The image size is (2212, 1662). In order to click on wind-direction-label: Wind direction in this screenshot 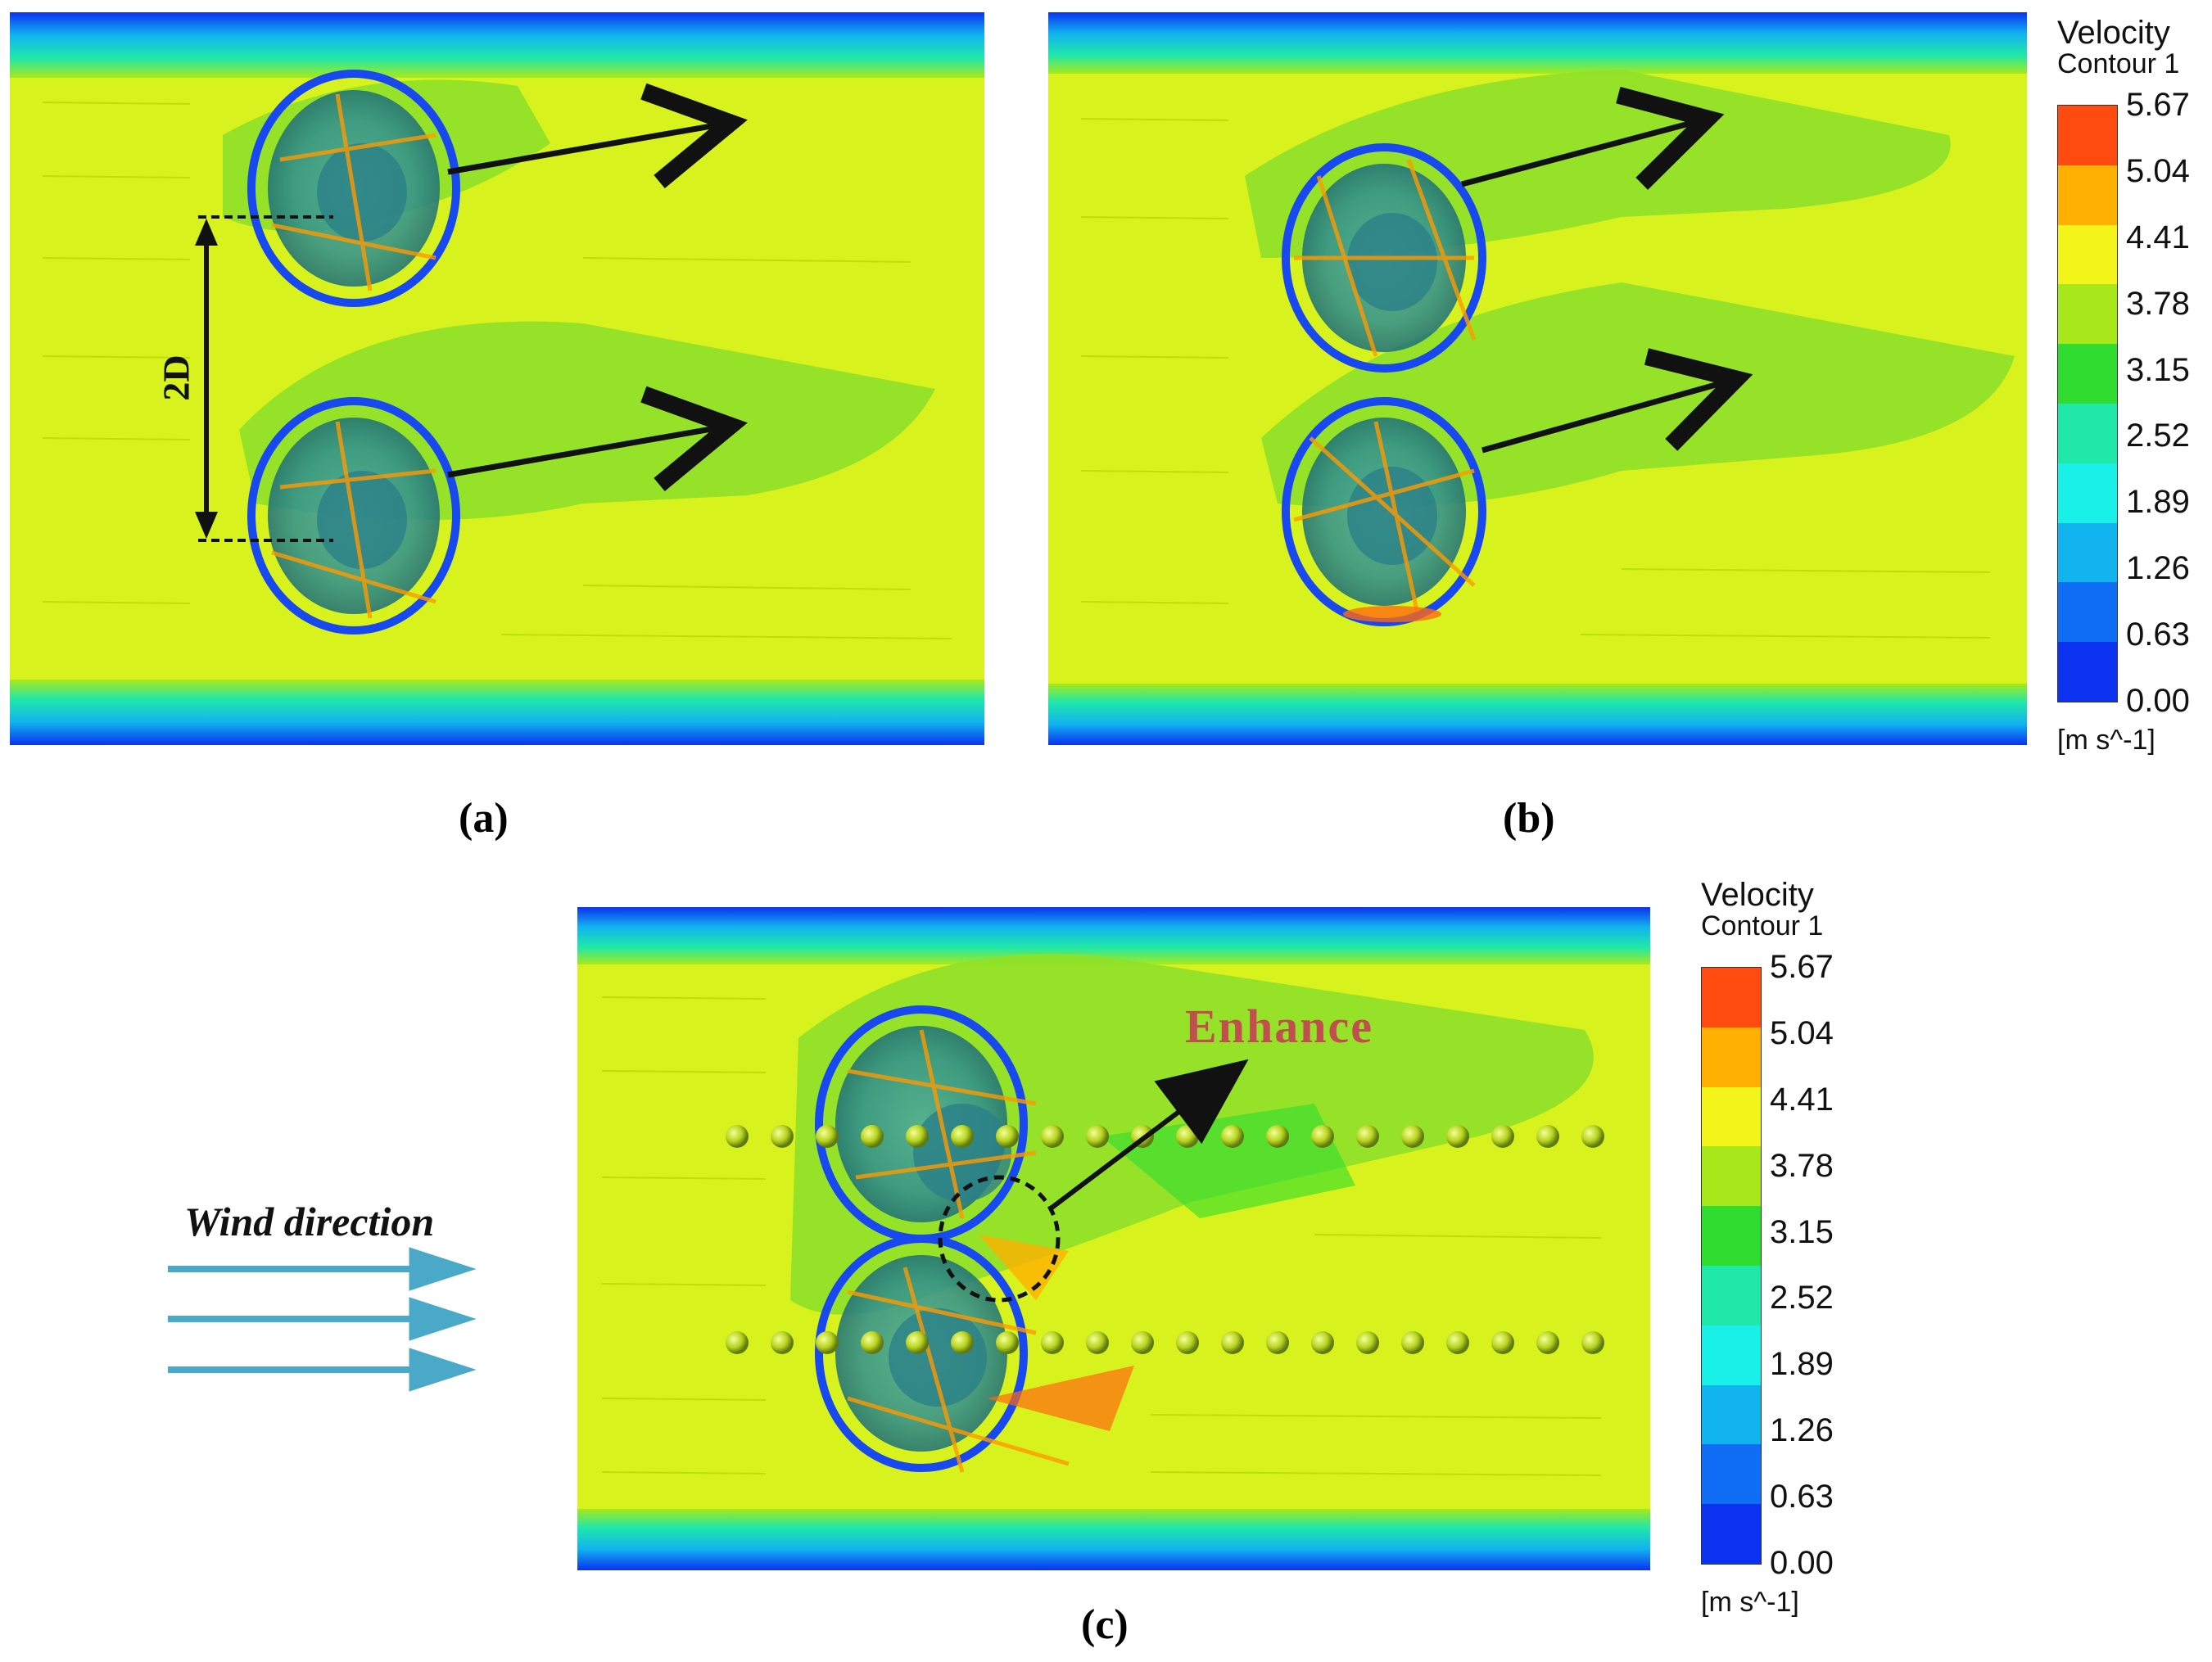, I will do `click(309, 1221)`.